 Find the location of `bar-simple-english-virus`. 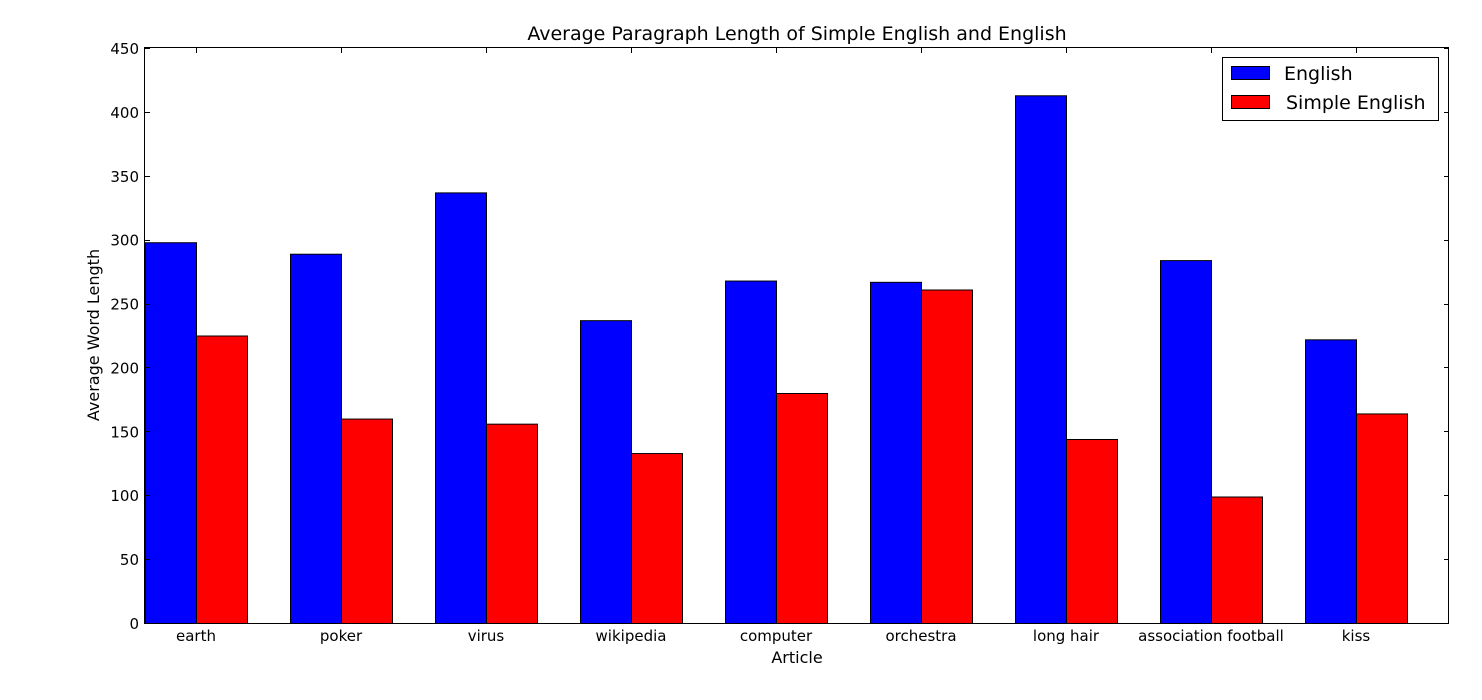

bar-simple-english-virus is located at coordinates (512, 523).